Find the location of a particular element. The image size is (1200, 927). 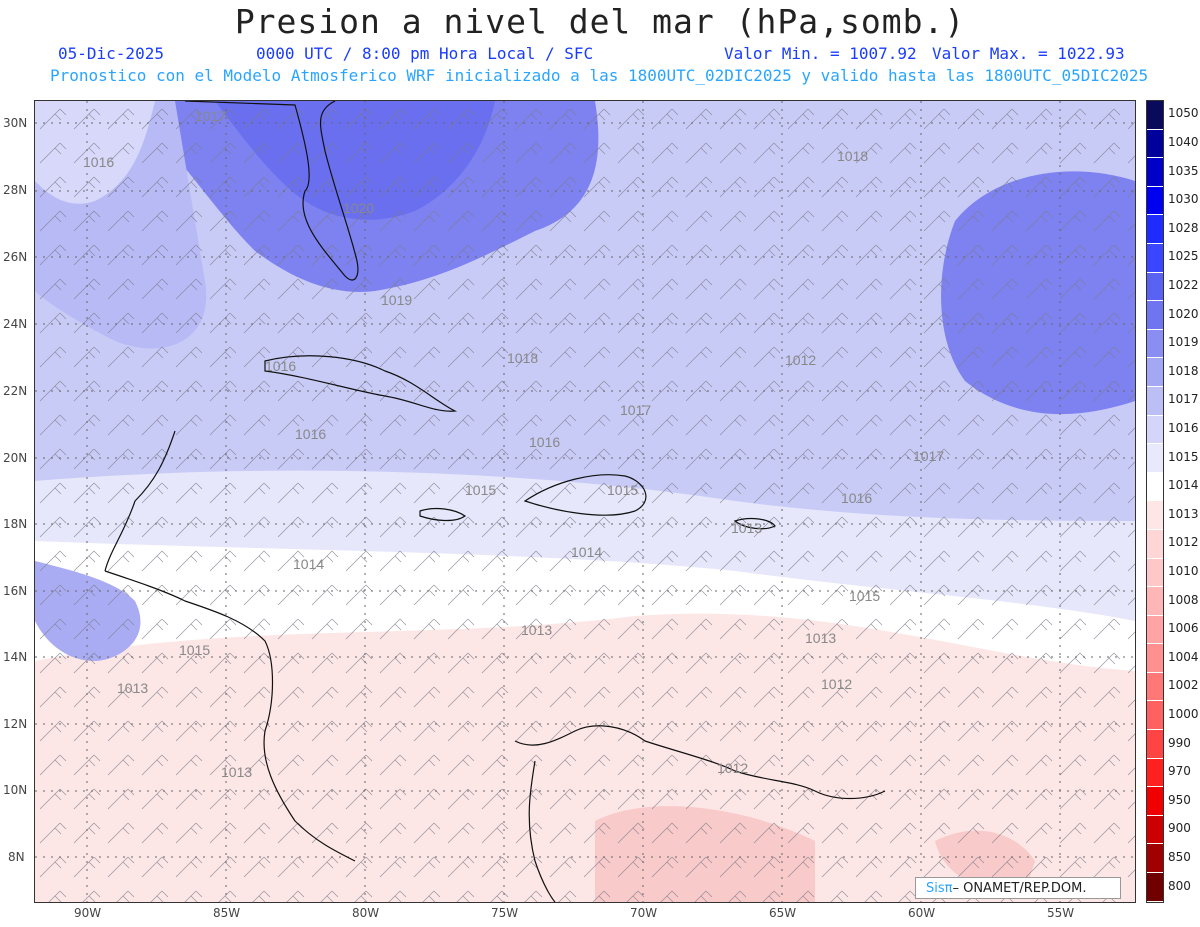

colorbar-label: 1020 is located at coordinates (1183, 313).